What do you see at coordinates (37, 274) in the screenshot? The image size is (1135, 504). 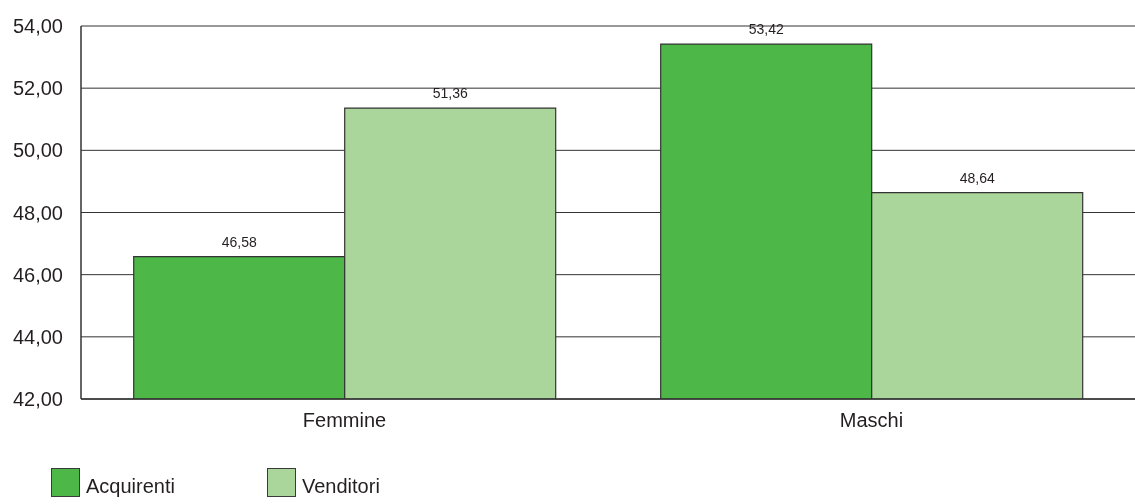 I see `y-tick-label: 46,00` at bounding box center [37, 274].